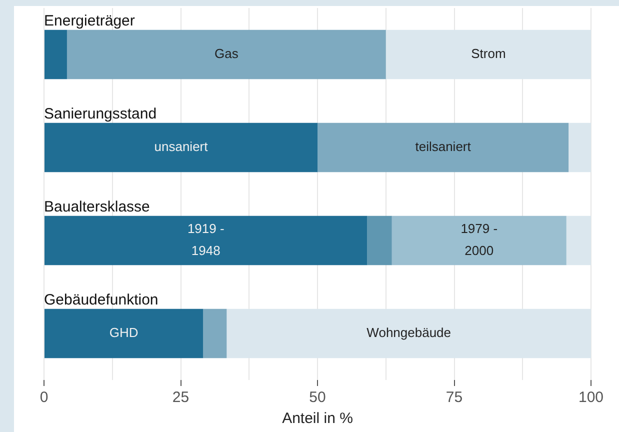 The image size is (619, 432). What do you see at coordinates (97, 207) in the screenshot?
I see `y-tick-label: Baualtersklasse` at bounding box center [97, 207].